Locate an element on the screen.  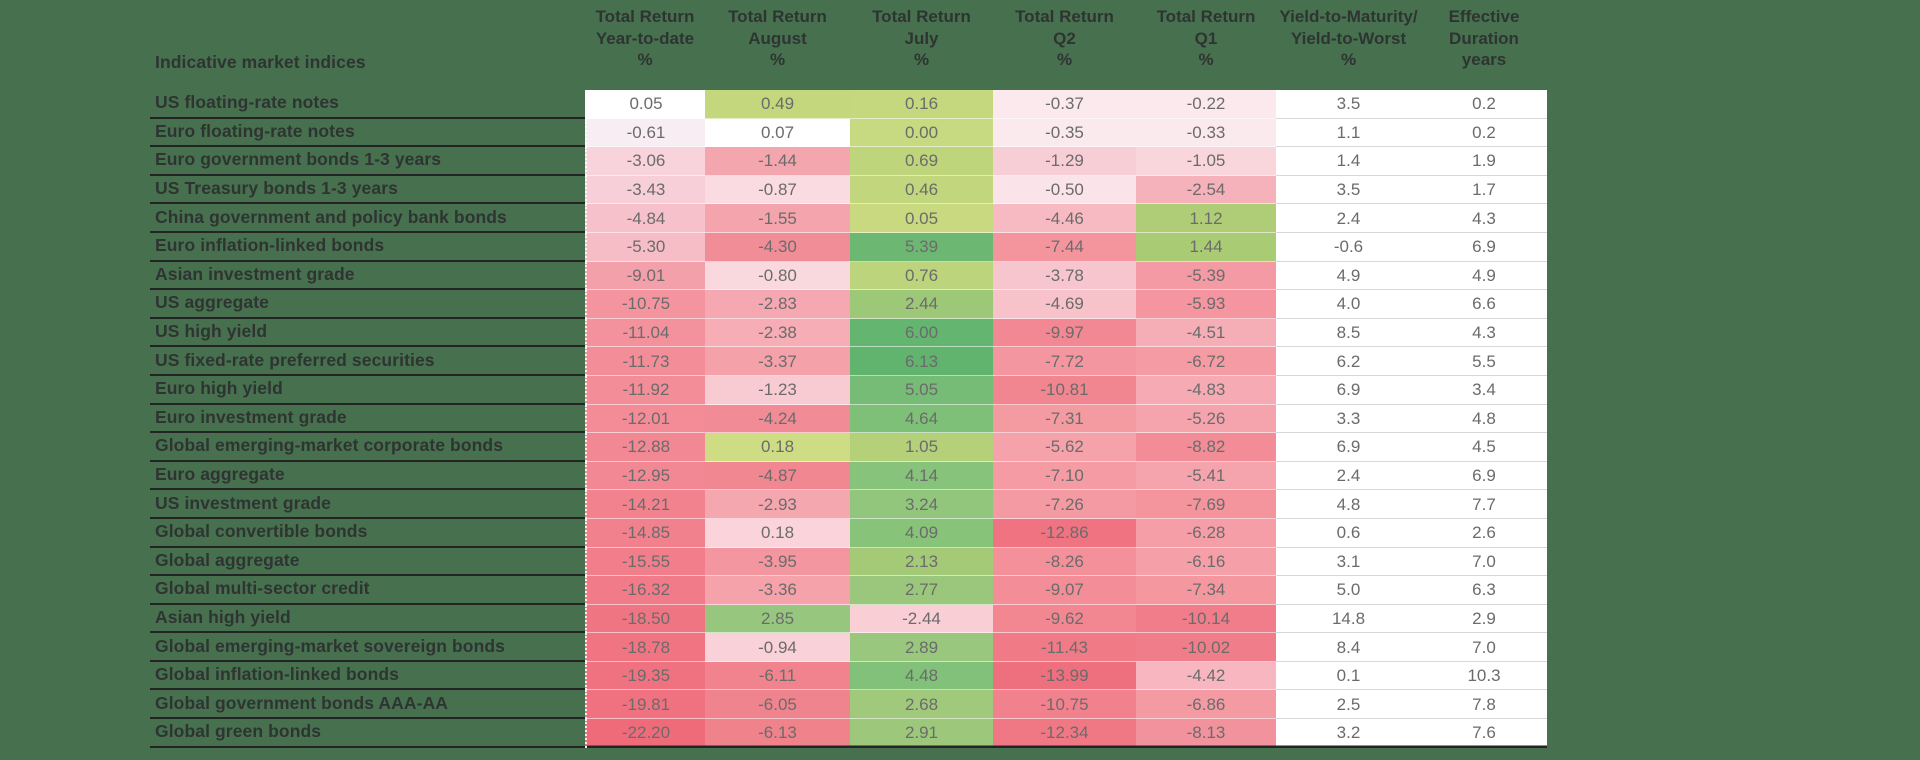
value-cell: 3.3 is located at coordinates (1348, 419).